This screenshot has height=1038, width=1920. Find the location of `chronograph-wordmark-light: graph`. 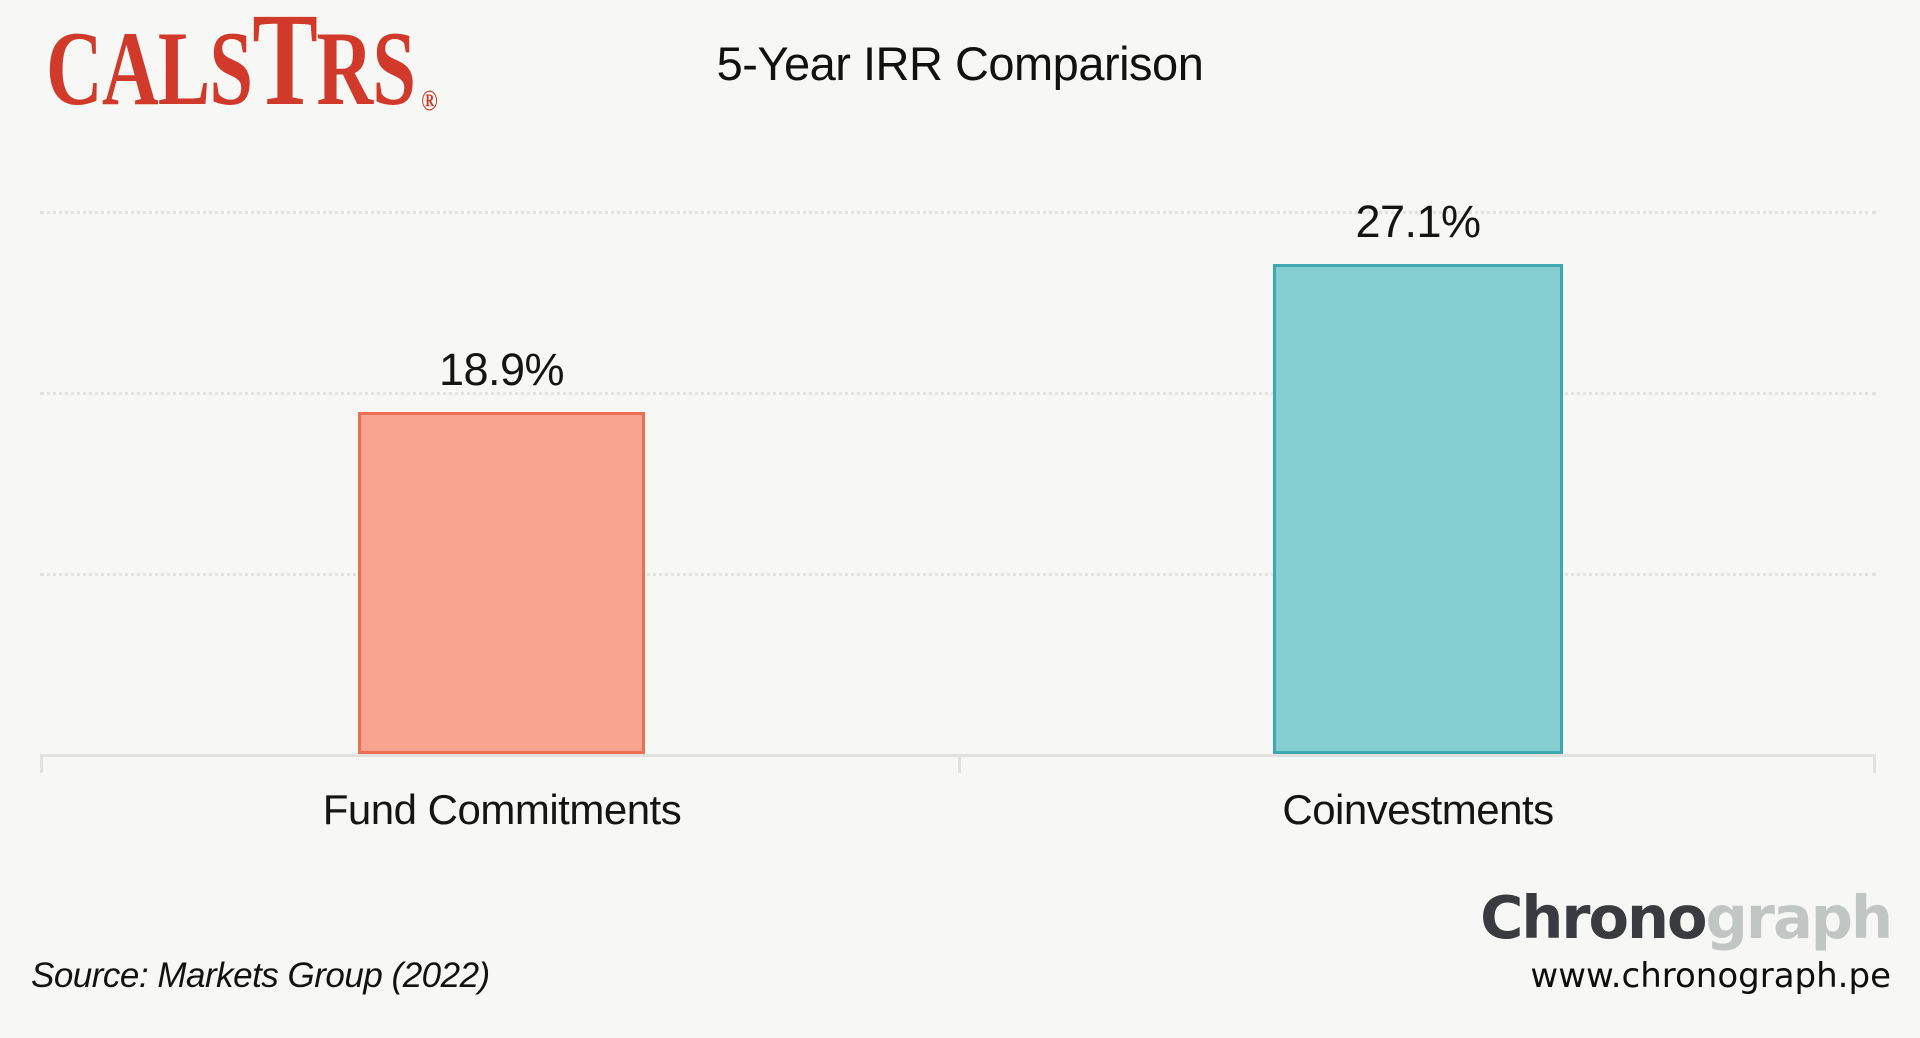

chronograph-wordmark-light: graph is located at coordinates (1799, 917).